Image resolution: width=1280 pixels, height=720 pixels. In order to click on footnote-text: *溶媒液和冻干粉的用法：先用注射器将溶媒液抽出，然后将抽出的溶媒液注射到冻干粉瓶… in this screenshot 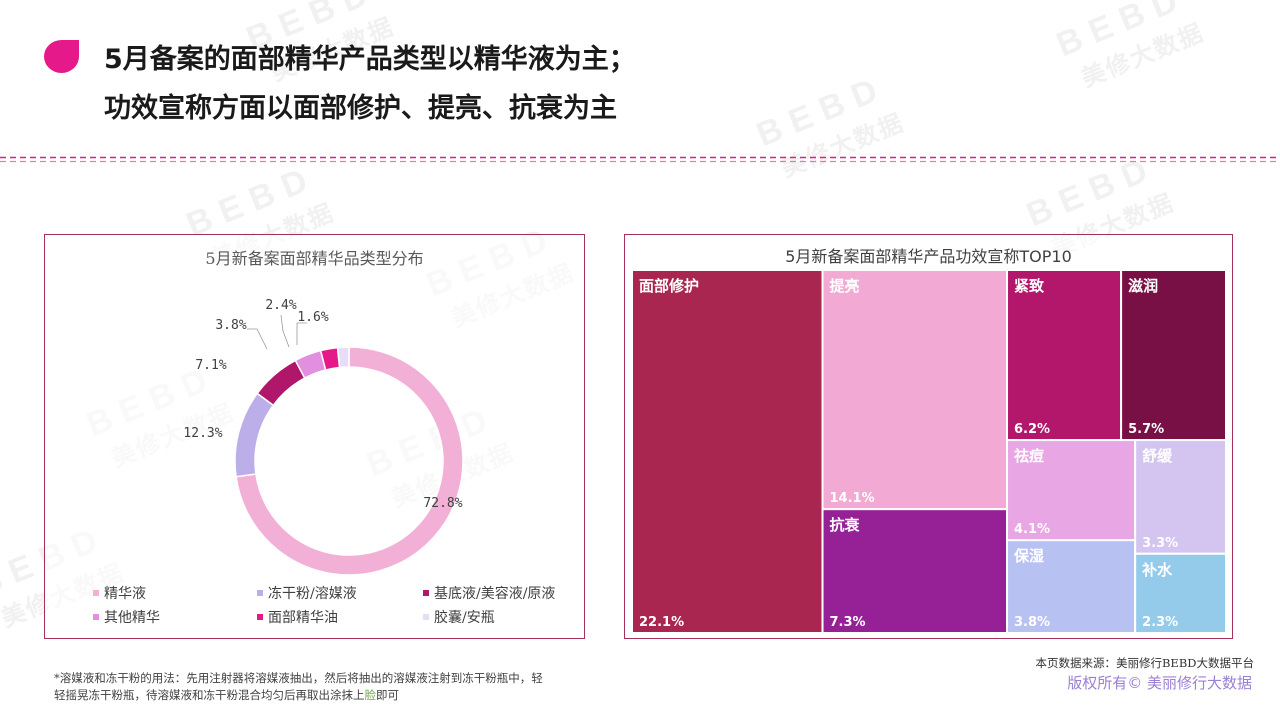, I will do `click(298, 686)`.